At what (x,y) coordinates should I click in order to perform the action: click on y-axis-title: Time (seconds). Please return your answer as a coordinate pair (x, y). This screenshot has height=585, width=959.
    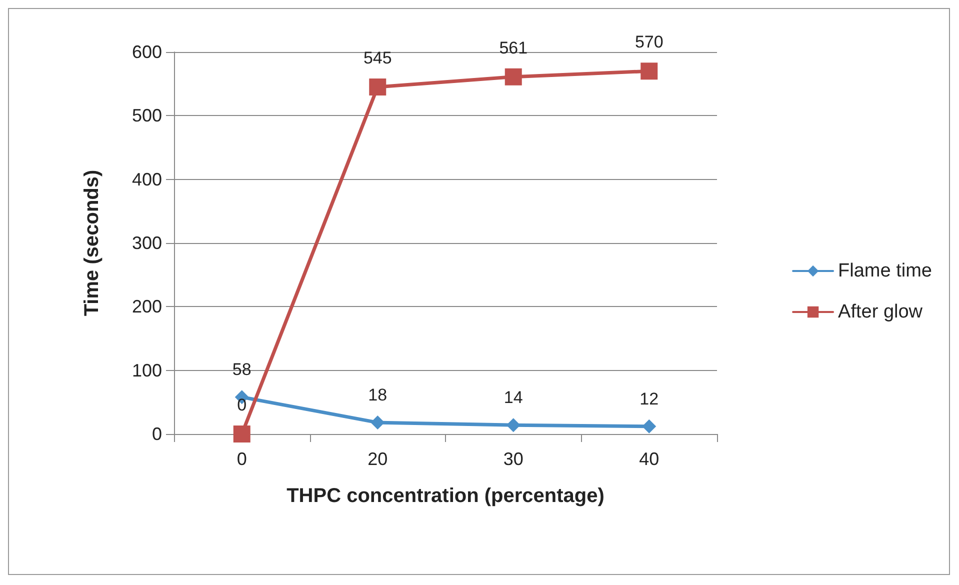
    Looking at the image, I should click on (92, 243).